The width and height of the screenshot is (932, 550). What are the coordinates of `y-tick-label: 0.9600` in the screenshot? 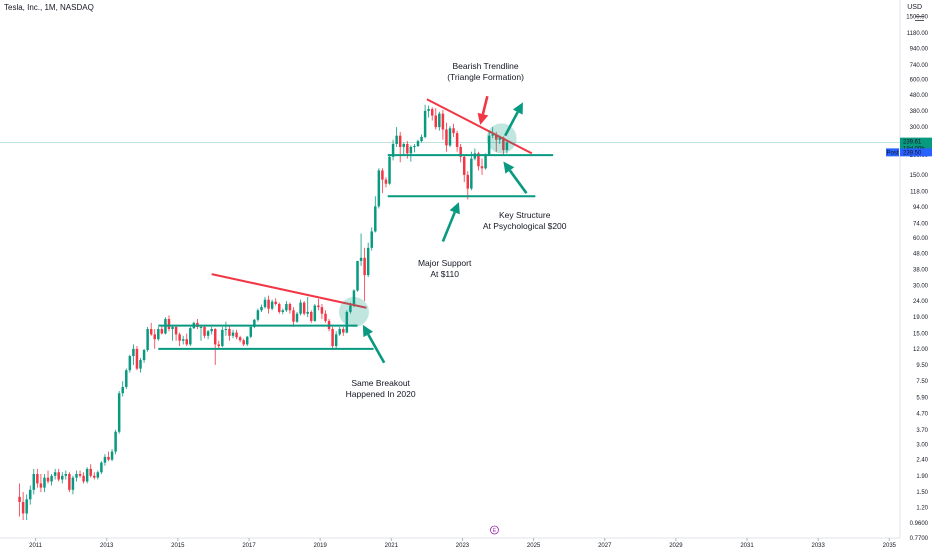 It's located at (919, 524).